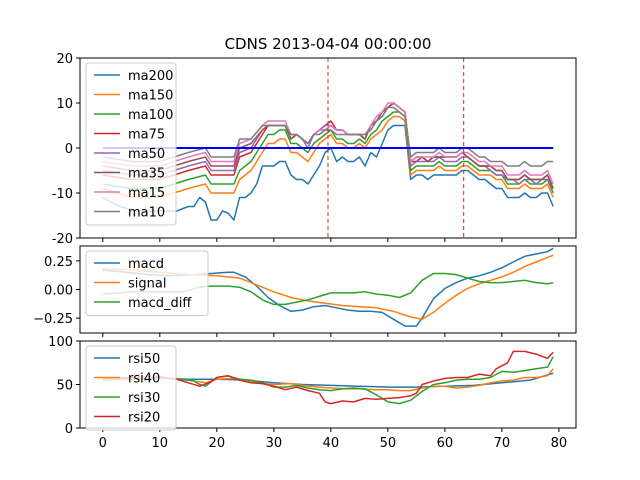 The width and height of the screenshot is (640, 480). I want to click on series-line-ma200, so click(328, 172).